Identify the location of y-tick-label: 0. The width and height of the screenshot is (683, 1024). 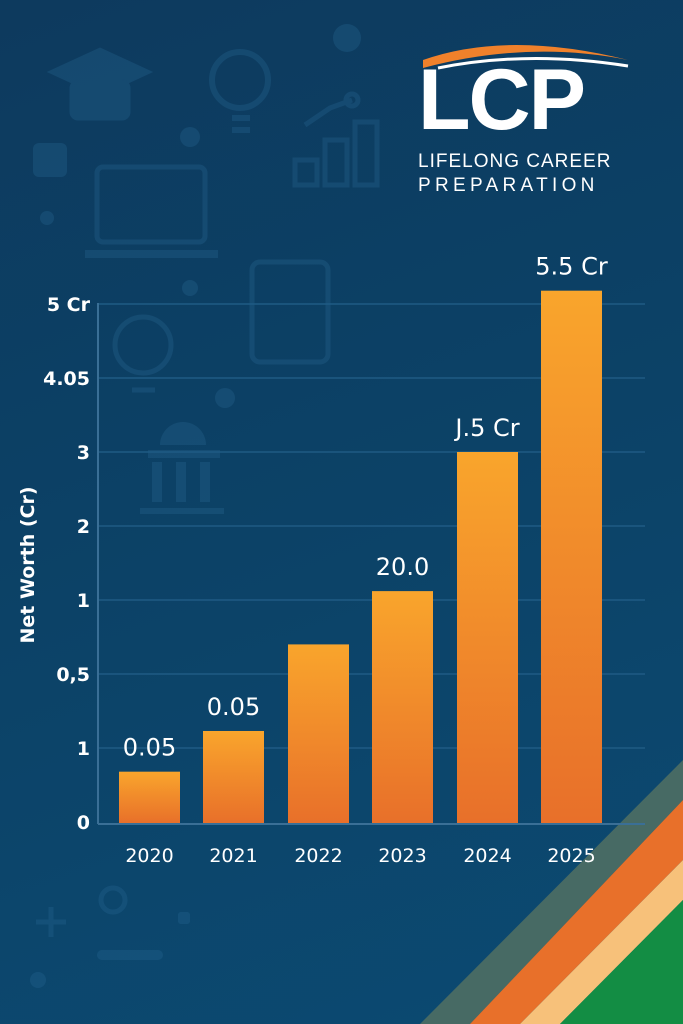
(83, 823).